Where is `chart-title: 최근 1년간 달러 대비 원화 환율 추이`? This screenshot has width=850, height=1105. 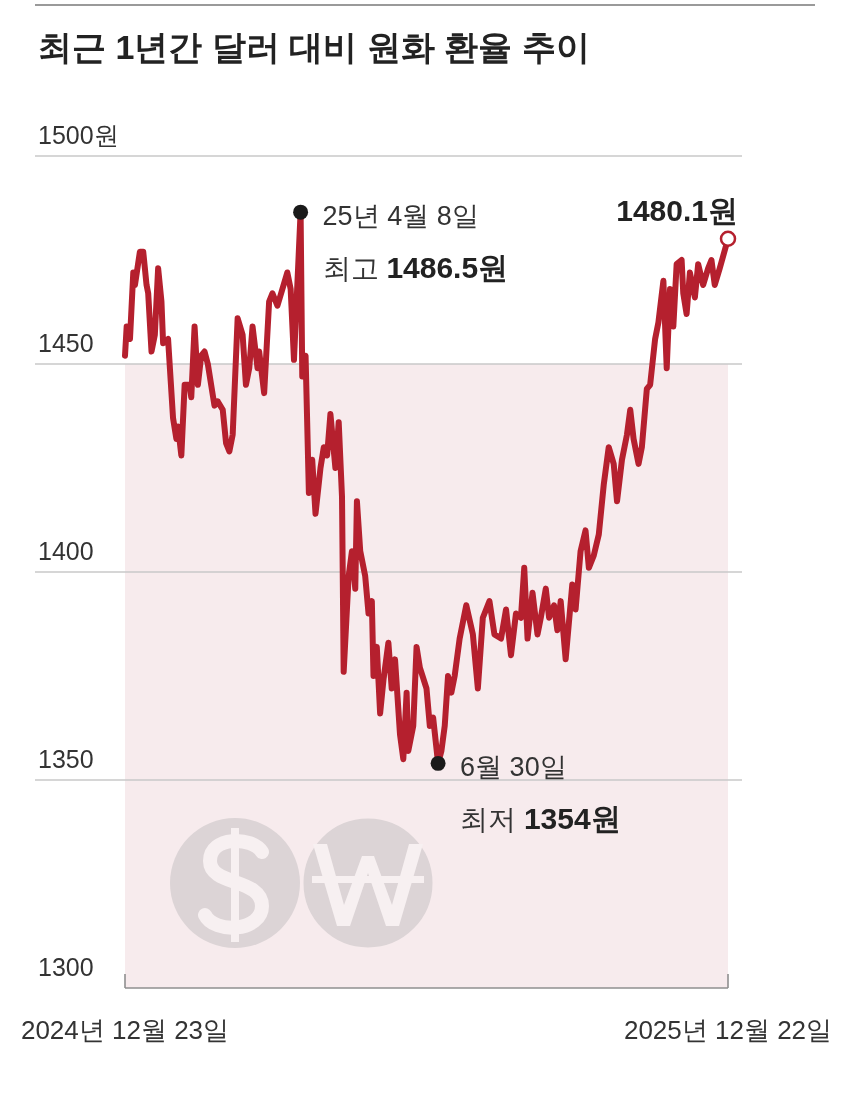 chart-title: 최근 1년간 달러 대비 원화 환율 추이 is located at coordinates (314, 47).